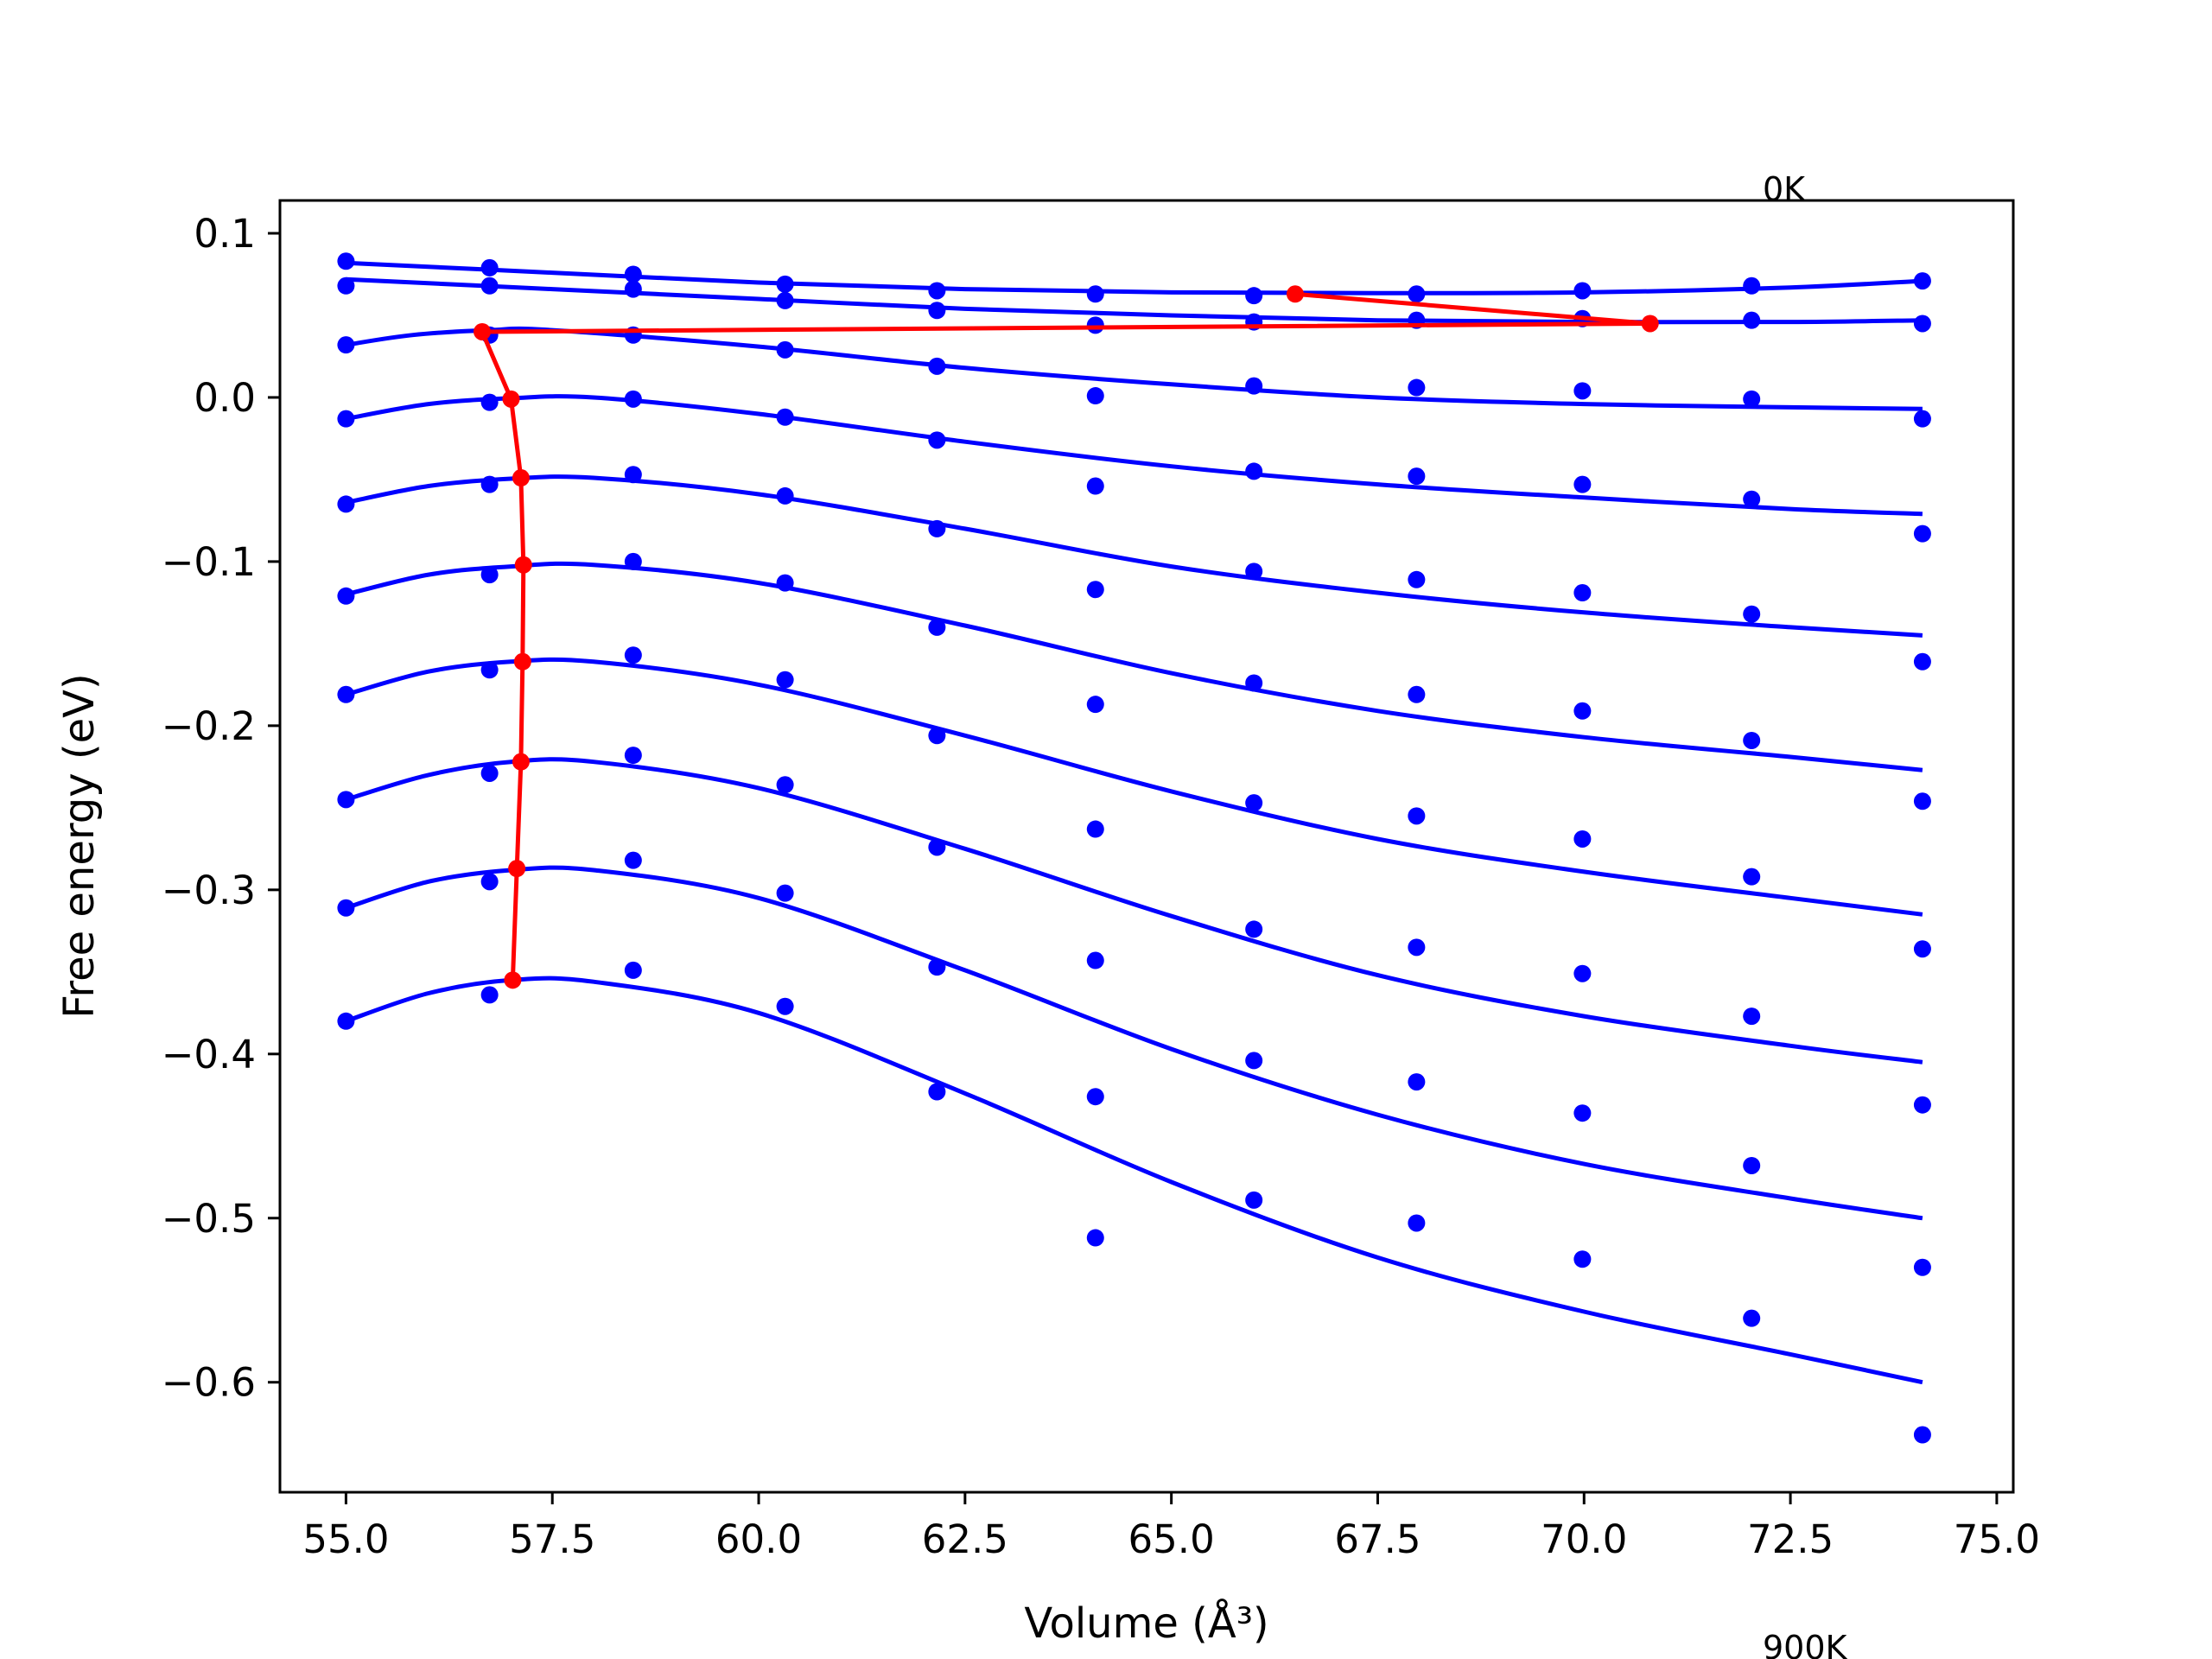  Describe the element at coordinates (209, 562) in the screenshot. I see `y-tick-label: −0.1` at that location.